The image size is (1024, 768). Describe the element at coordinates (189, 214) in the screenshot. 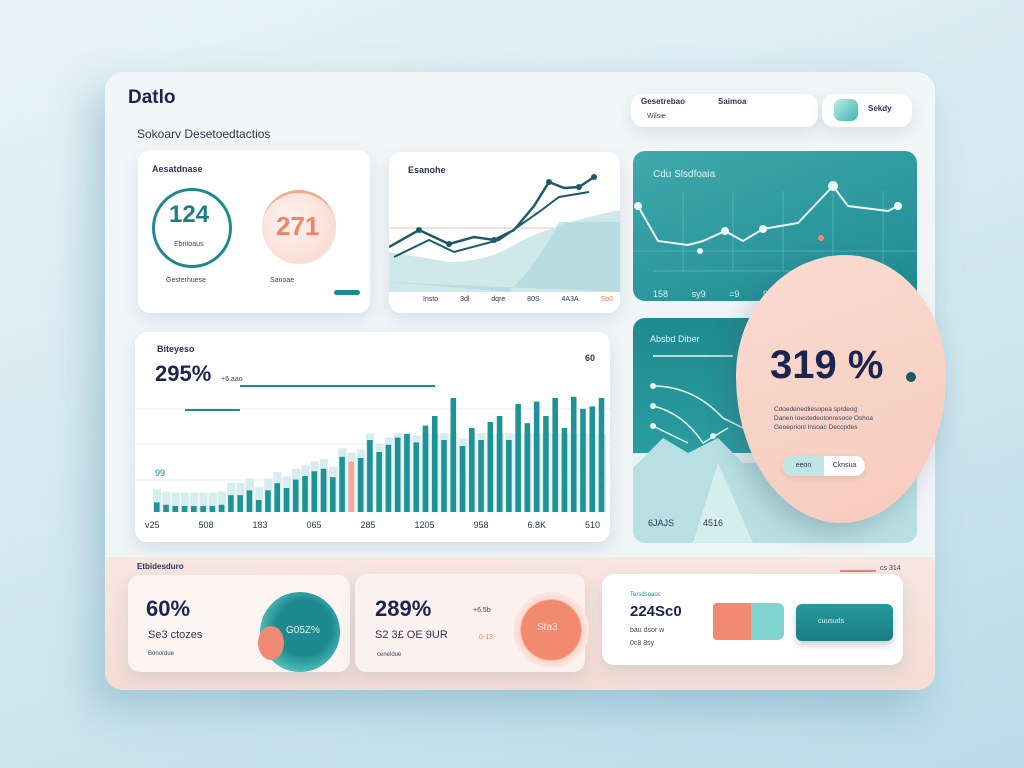

I see `gauge-value: 124` at that location.